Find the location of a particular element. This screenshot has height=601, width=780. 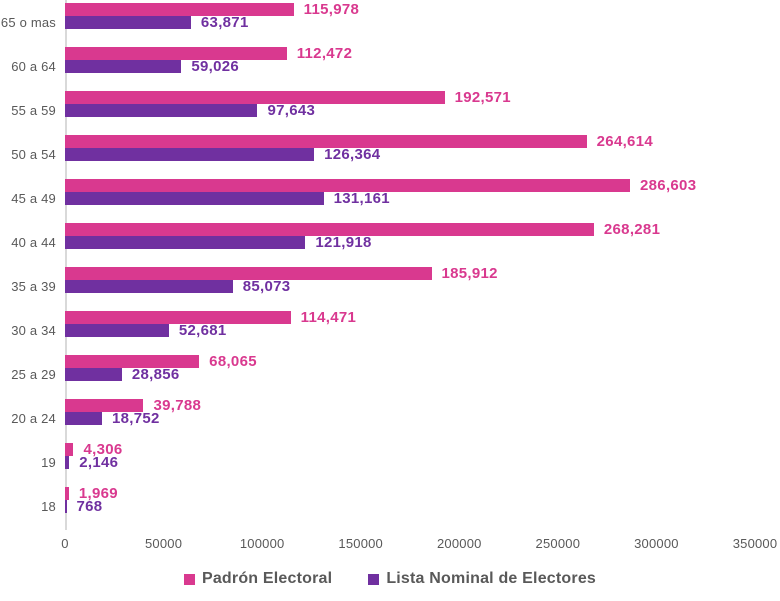

lista-nominal-value-label: 131,161 is located at coordinates (361, 198).